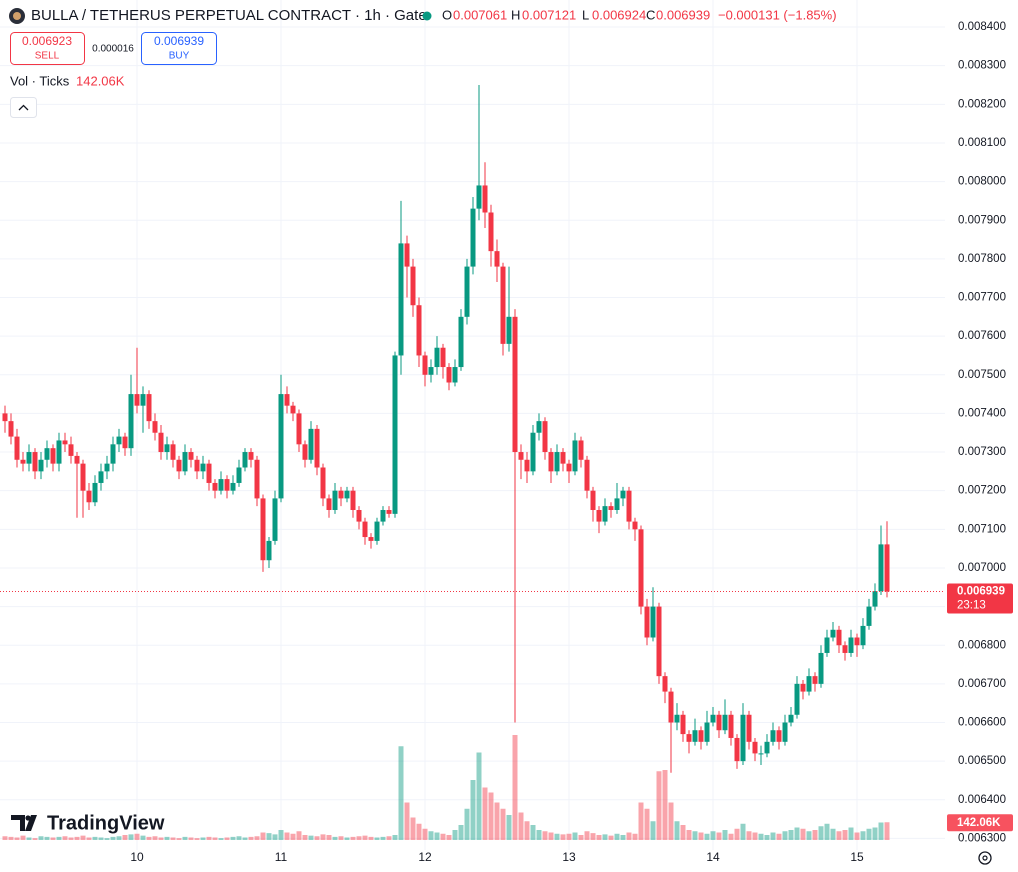 This screenshot has width=1018, height=872. What do you see at coordinates (981, 592) in the screenshot?
I see `last-price-label: 0.006939` at bounding box center [981, 592].